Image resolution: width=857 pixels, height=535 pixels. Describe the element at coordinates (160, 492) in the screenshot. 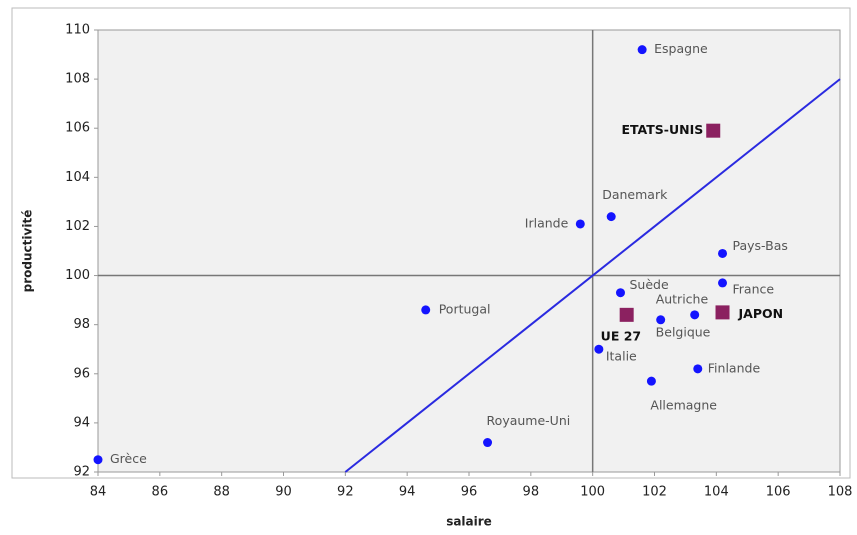

I see `x-tick-label: 86` at that location.